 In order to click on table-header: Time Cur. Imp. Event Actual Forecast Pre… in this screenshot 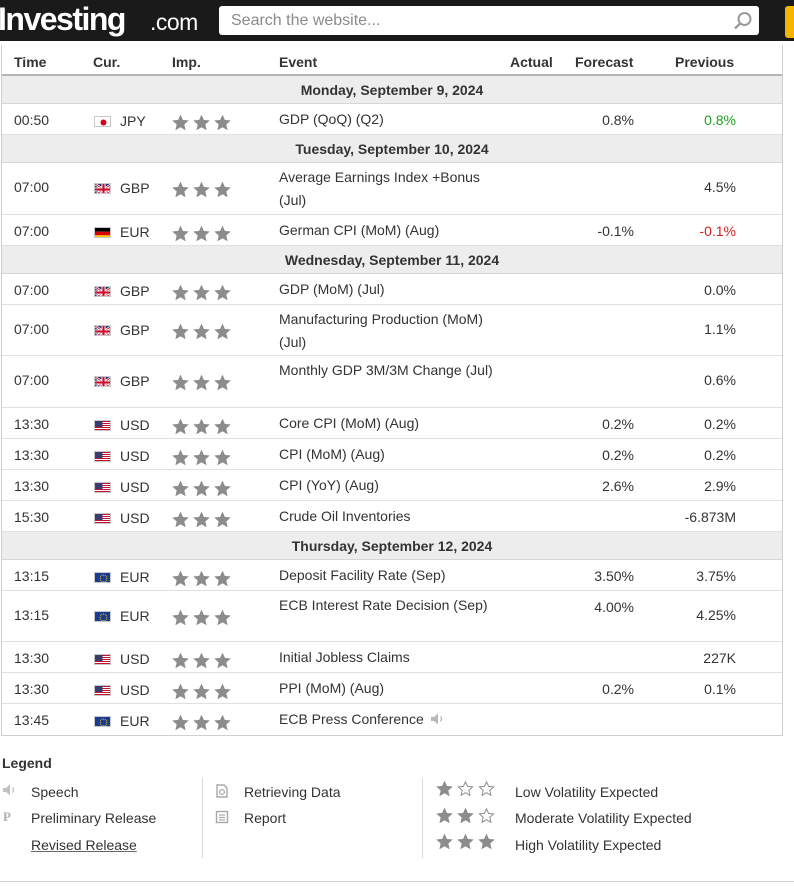, I will do `click(392, 60)`.